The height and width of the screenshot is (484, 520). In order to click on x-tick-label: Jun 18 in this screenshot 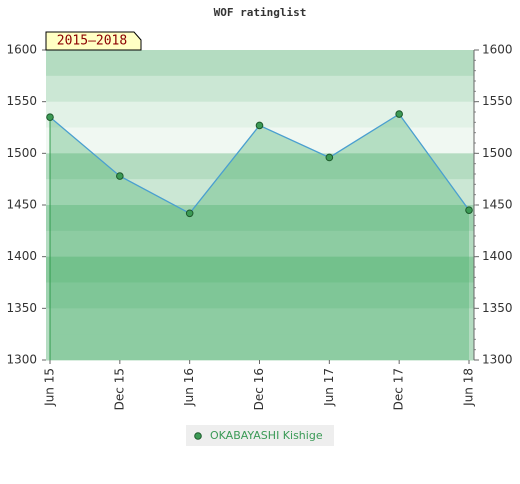, I will do `click(469, 387)`.